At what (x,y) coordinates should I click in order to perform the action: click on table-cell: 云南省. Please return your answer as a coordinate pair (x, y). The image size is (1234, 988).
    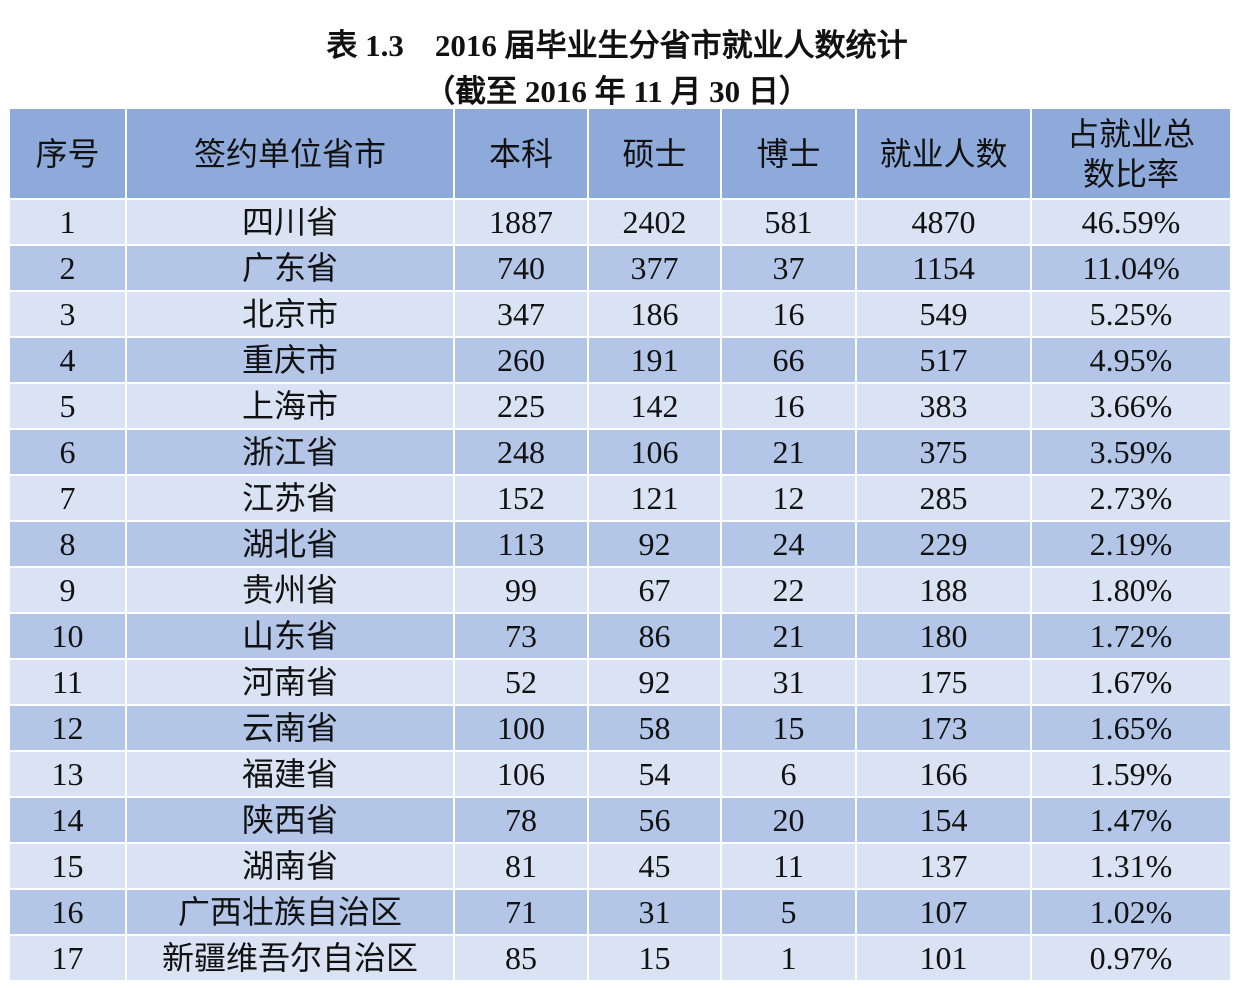
    Looking at the image, I should click on (290, 728).